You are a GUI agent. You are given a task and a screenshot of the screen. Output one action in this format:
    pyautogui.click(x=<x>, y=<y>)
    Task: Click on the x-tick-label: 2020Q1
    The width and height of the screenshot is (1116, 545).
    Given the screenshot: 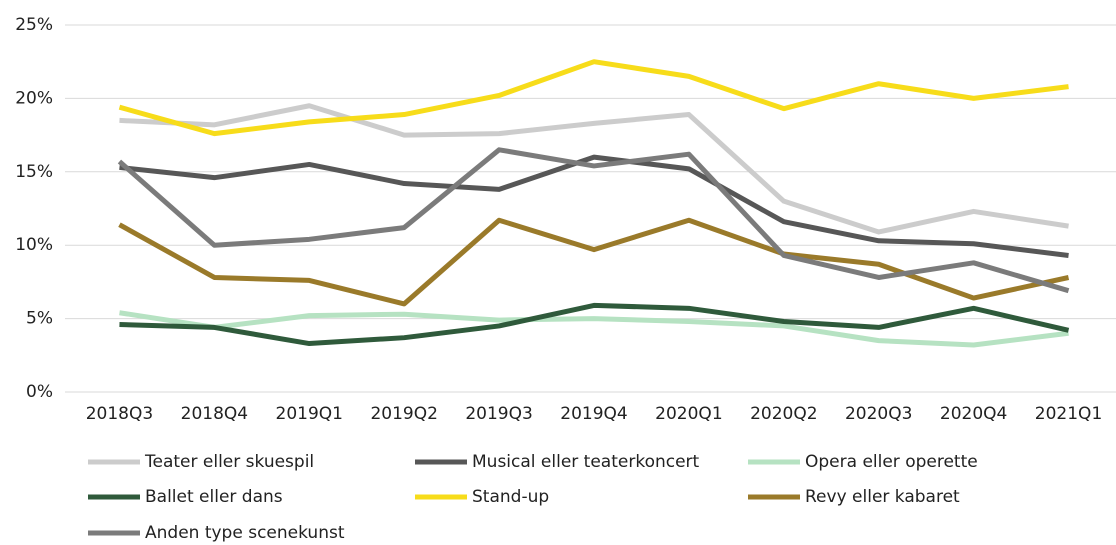 What is the action you would take?
    pyautogui.click(x=688, y=414)
    